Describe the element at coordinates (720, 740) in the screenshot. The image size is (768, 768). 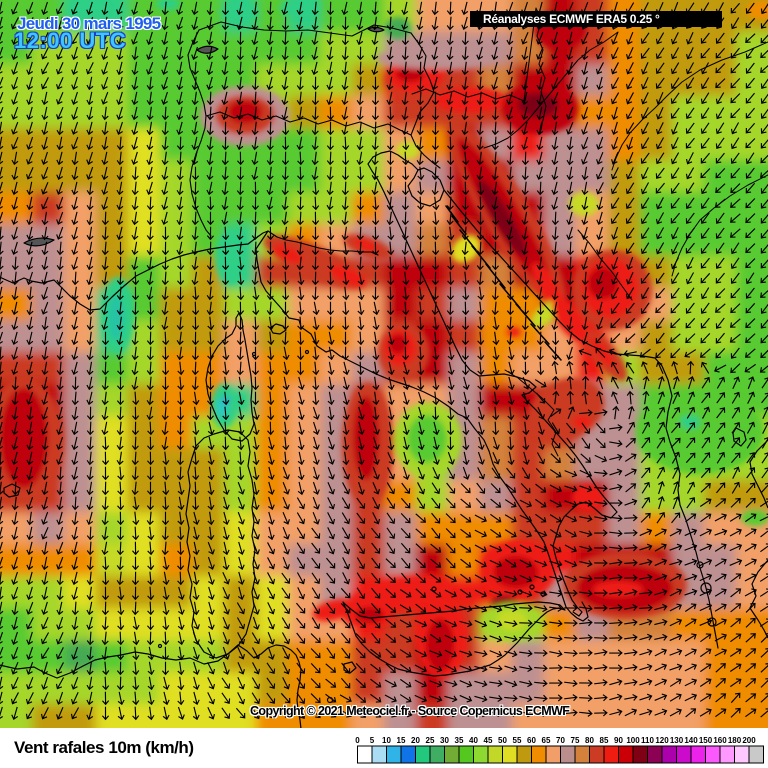
I see `svg-text: 160` at that location.